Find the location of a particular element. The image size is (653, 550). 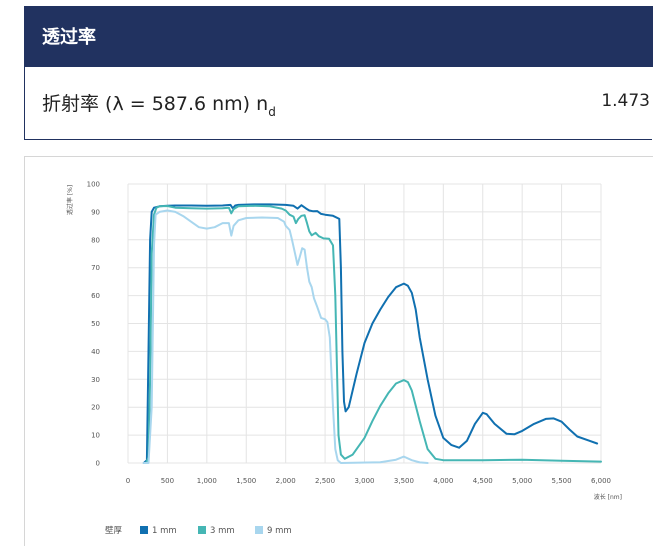

y-tick-label: 10 is located at coordinates (95, 436).